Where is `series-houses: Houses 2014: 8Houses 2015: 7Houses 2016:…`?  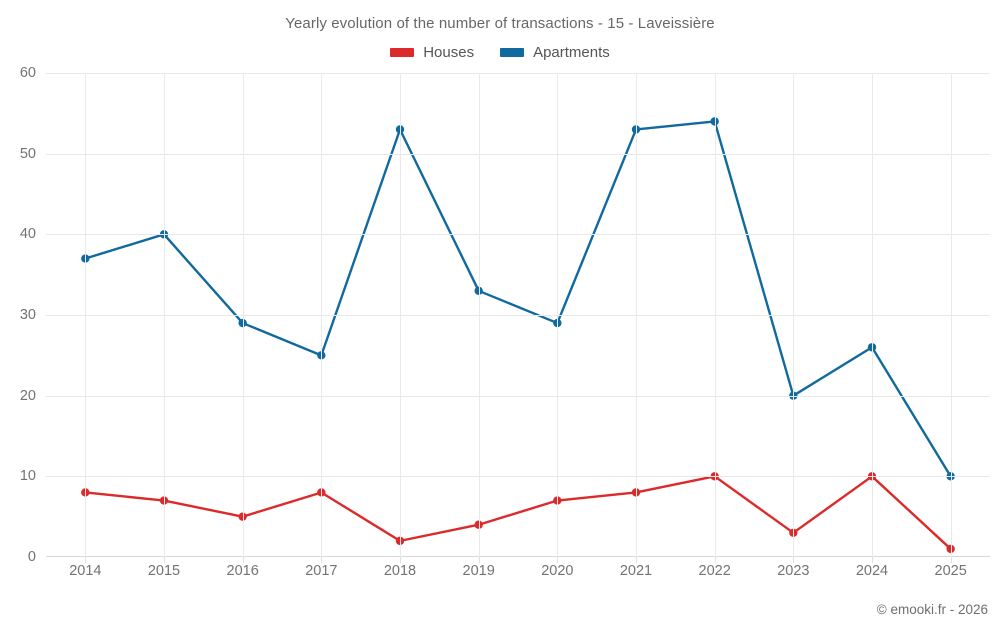
series-houses: Houses 2014: 8Houses 2015: 7Houses 2016:… is located at coordinates (518, 513).